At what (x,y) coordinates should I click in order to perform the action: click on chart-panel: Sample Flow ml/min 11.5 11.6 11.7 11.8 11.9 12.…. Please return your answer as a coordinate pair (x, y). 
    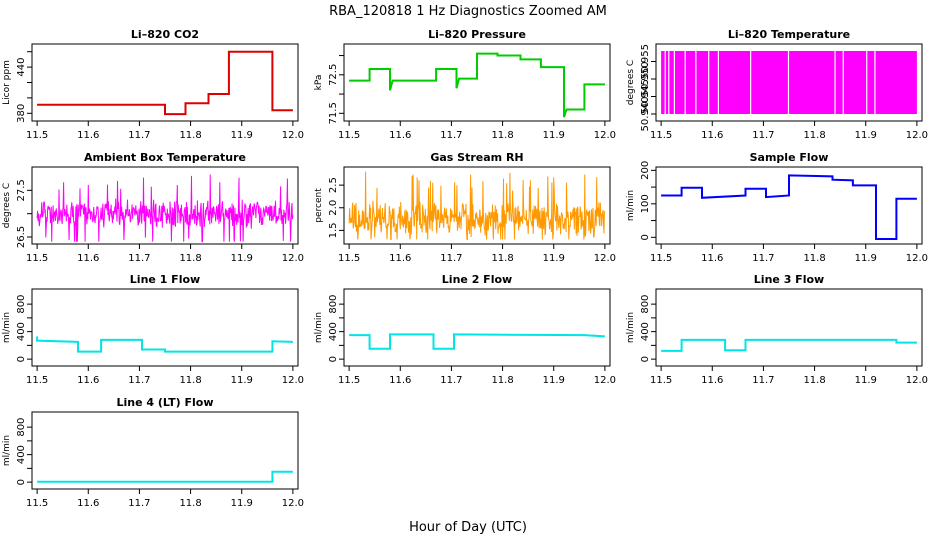
    Looking at the image, I should click on (777, 207).